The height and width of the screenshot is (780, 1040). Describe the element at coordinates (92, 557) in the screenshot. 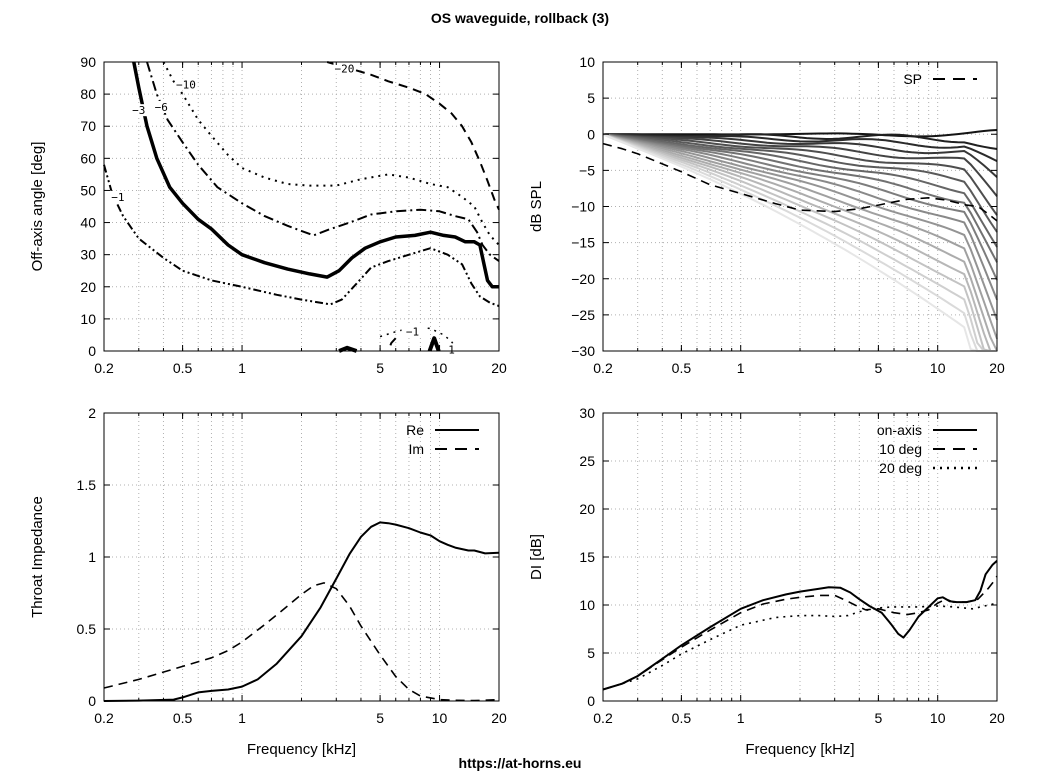

I see `y-tick-label: 1` at that location.